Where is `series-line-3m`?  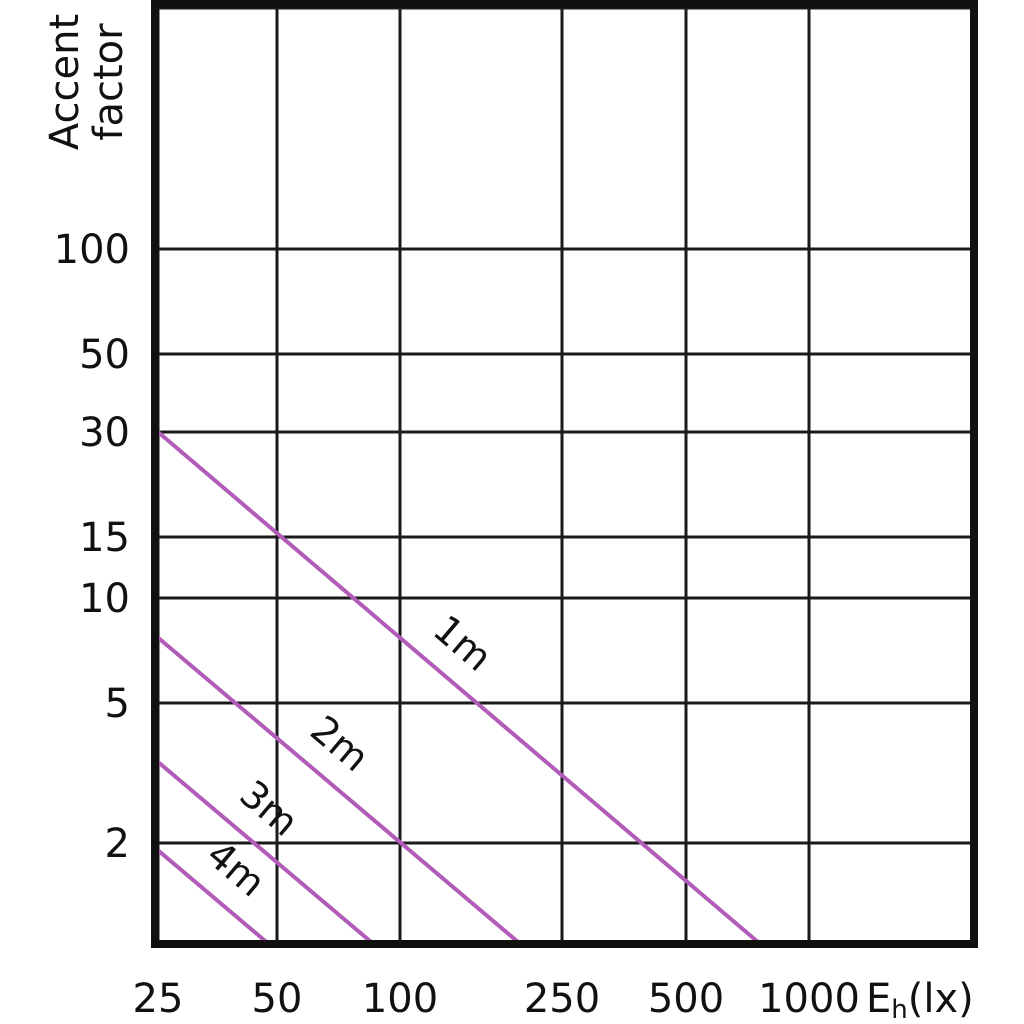 series-line-3m is located at coordinates (264, 852).